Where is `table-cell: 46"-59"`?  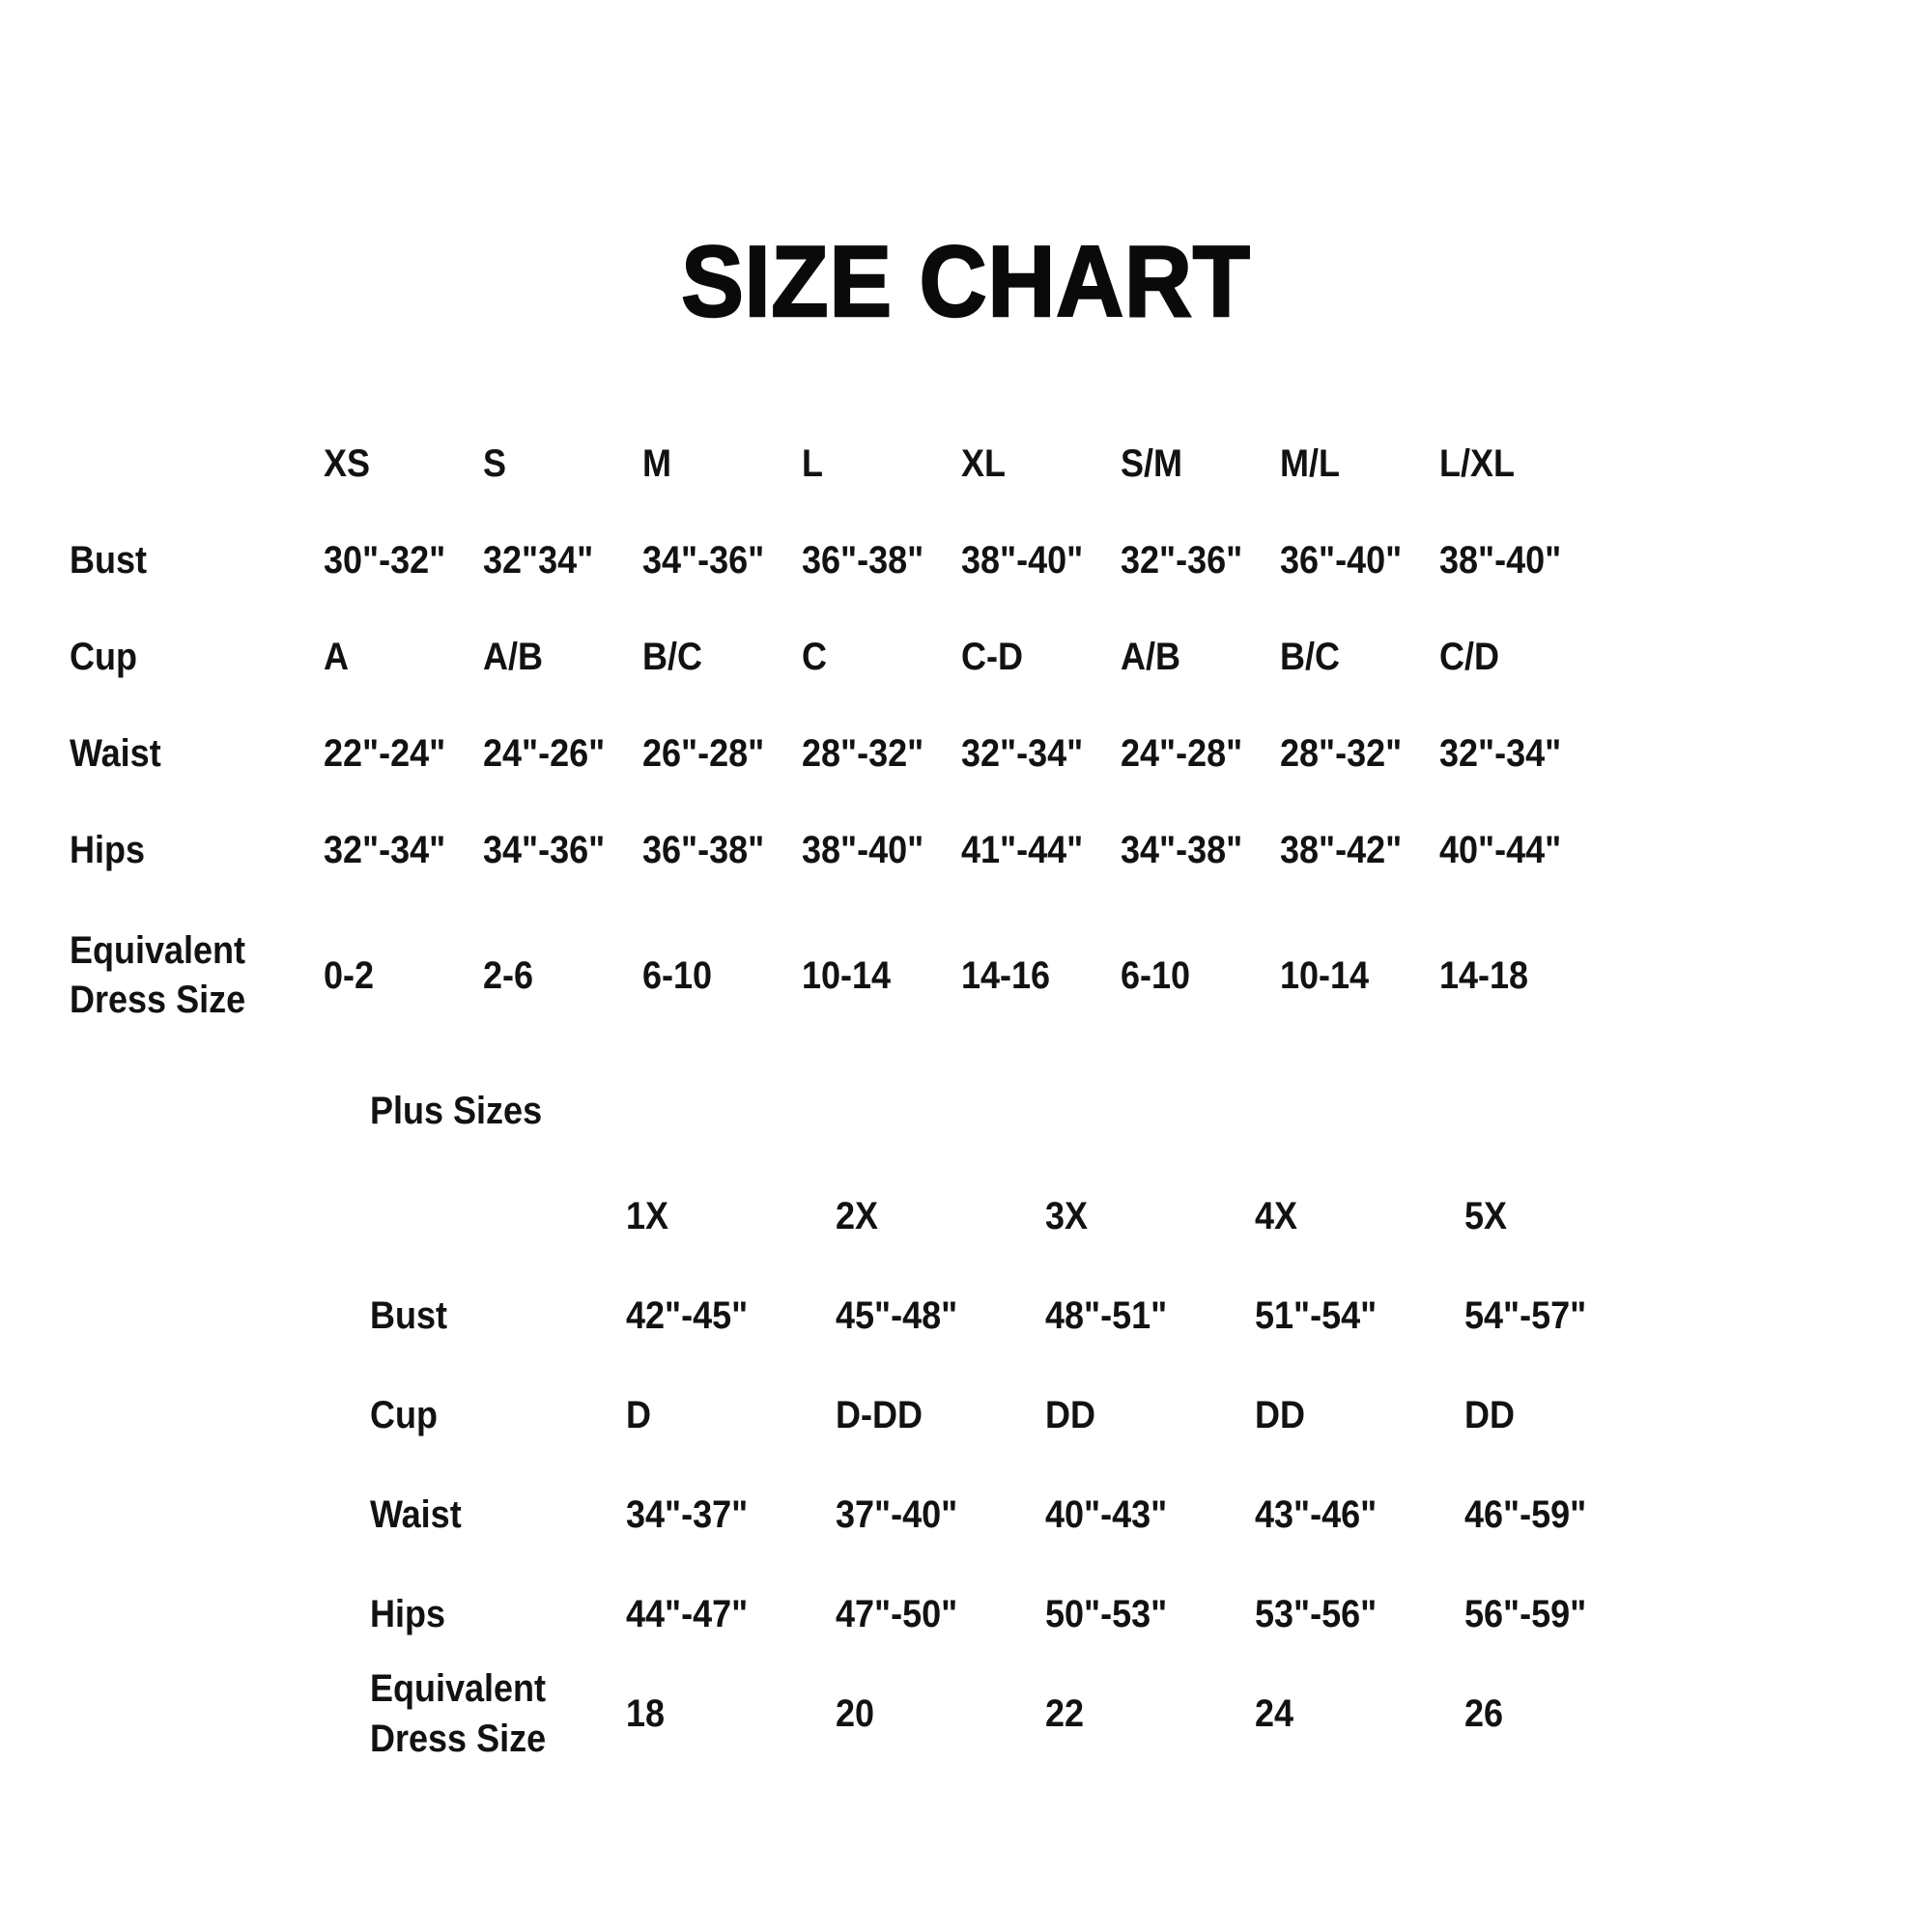
table-cell: 46"-59" is located at coordinates (1525, 1514).